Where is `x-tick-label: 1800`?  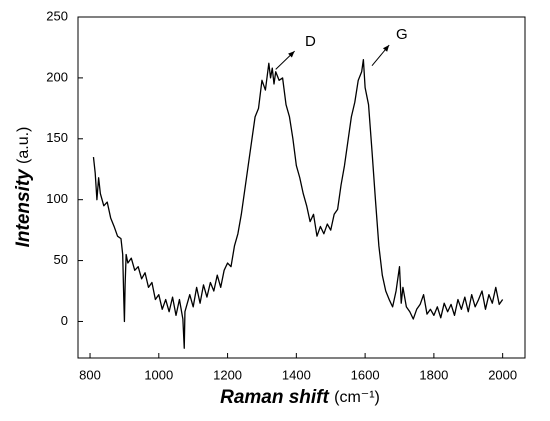 x-tick-label: 1800 is located at coordinates (433, 374).